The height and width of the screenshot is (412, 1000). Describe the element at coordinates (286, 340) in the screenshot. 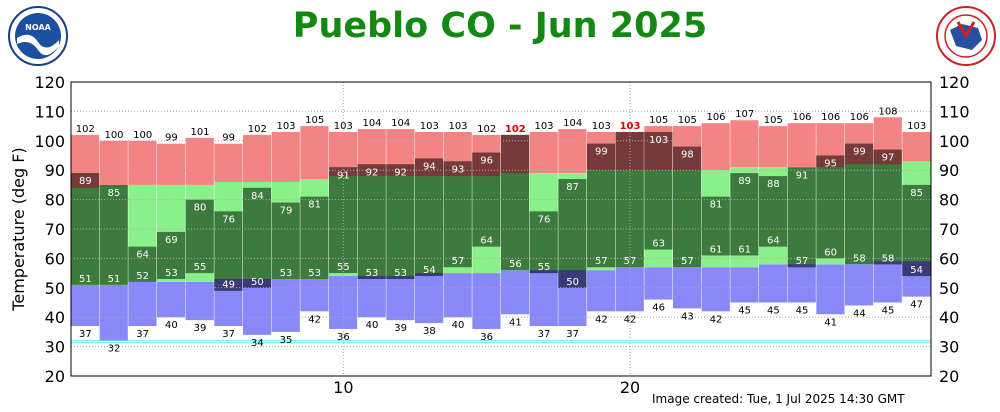

I see `record-low-label: 35` at that location.